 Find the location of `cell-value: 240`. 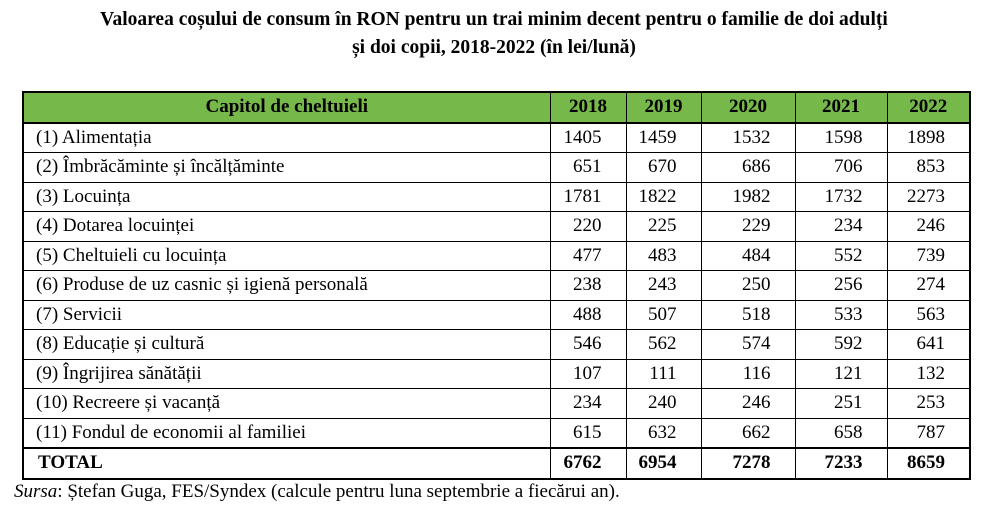

cell-value: 240 is located at coordinates (663, 403).